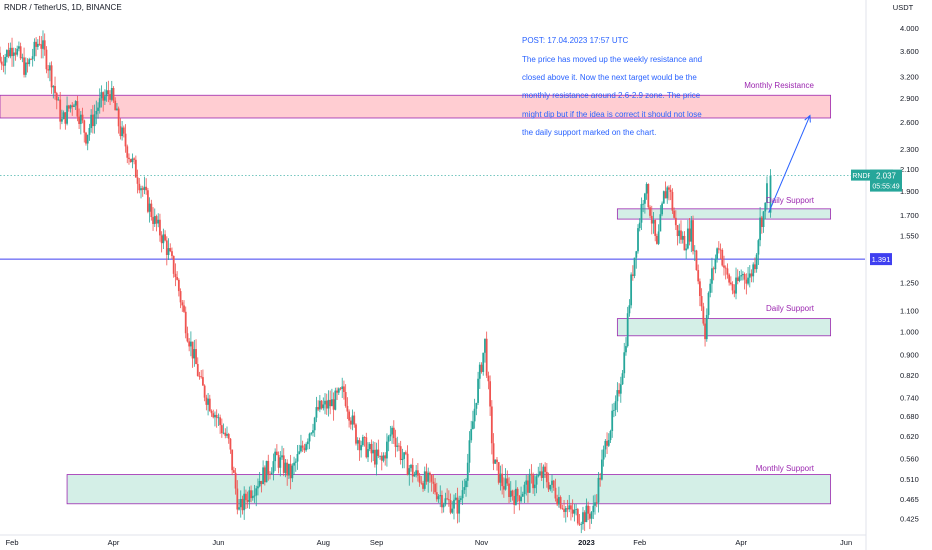  I want to click on x-tick-label: Sep, so click(376, 542).